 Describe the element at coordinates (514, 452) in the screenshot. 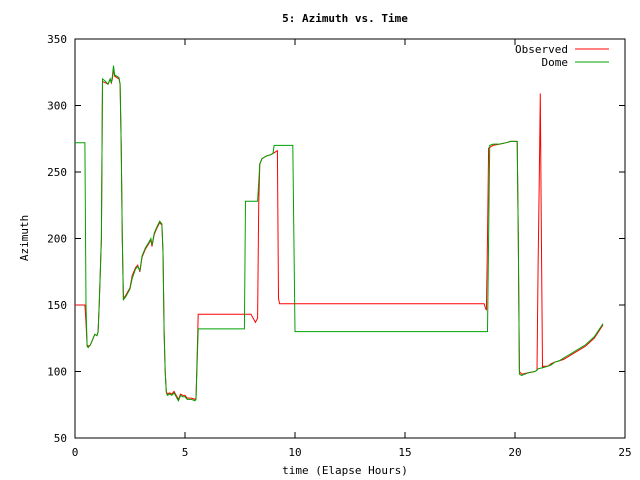

I see `x-tick-label: 20` at that location.